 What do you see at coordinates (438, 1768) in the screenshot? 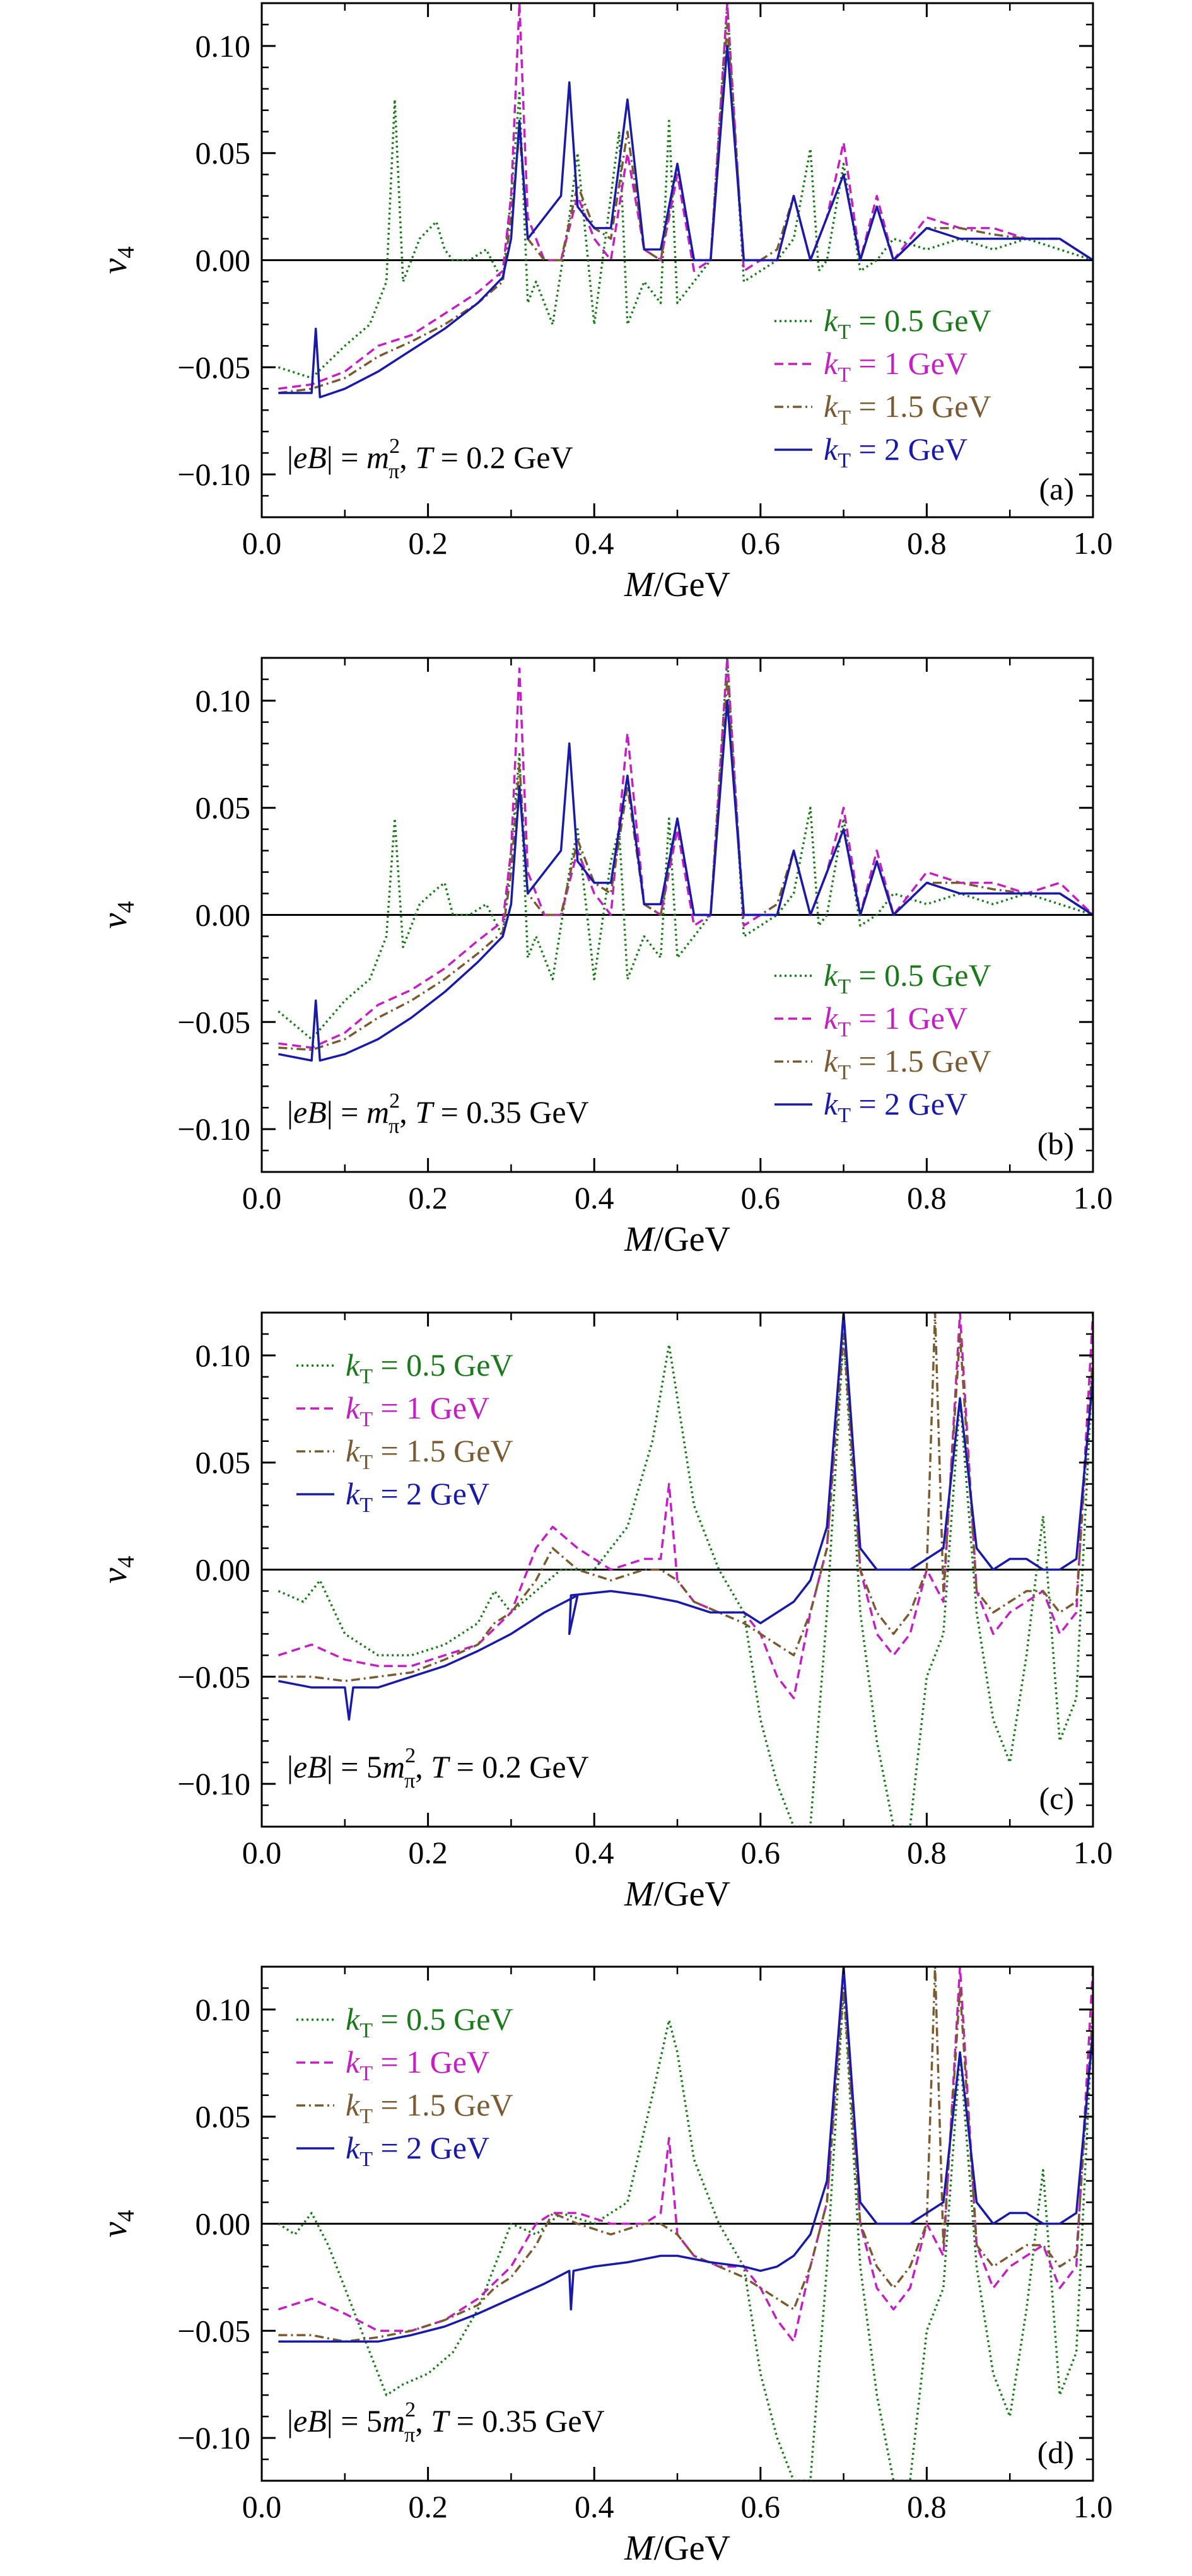
I see `annotation-text: |eB| = 5m2 π, T = 0.2 GeV` at bounding box center [438, 1768].